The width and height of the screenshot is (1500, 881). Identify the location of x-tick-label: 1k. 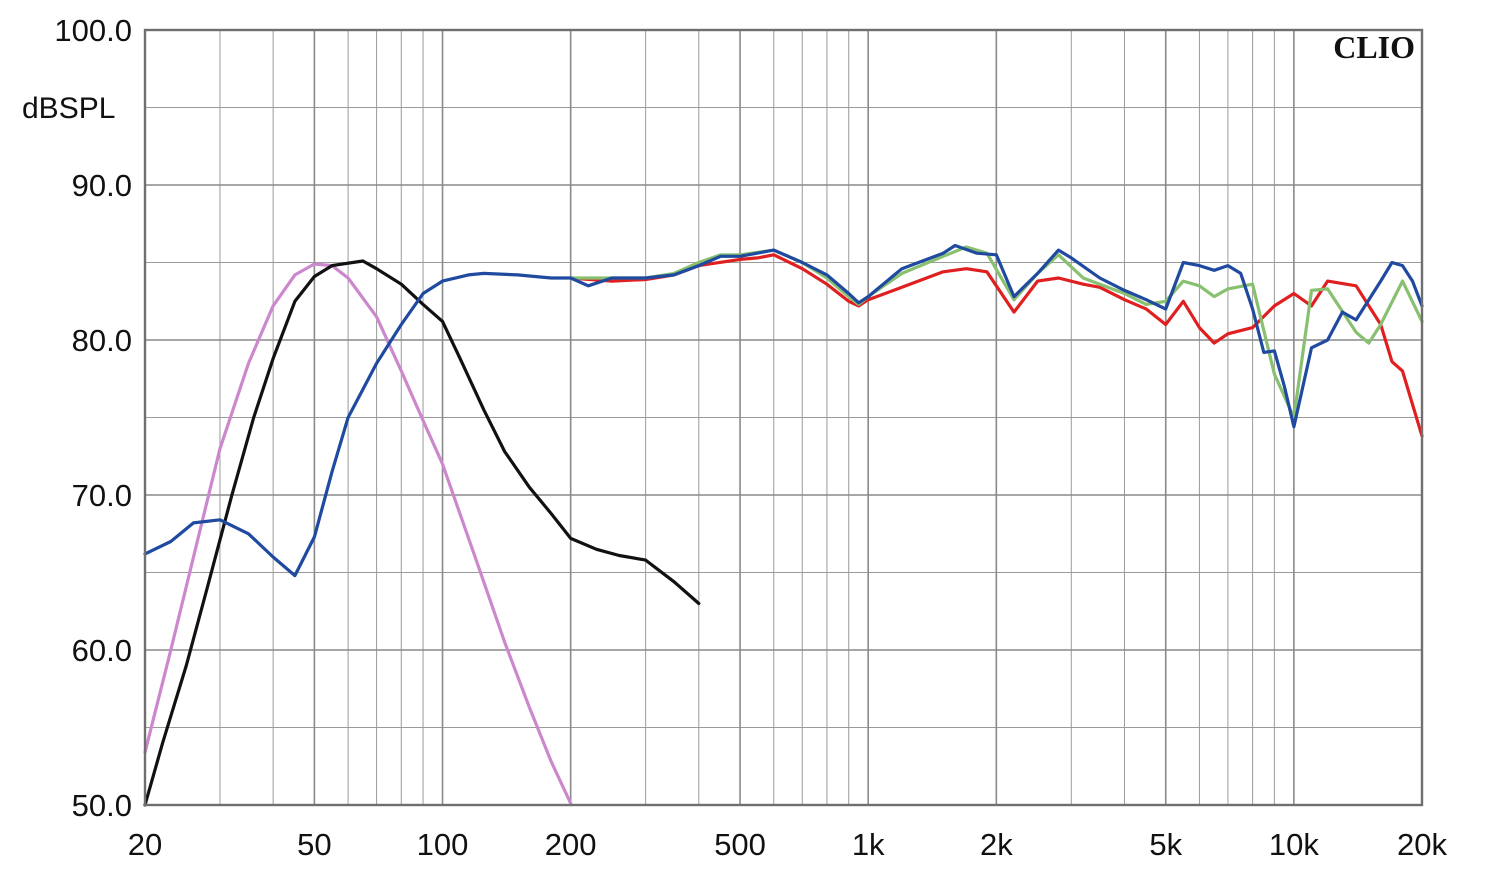
(868, 844).